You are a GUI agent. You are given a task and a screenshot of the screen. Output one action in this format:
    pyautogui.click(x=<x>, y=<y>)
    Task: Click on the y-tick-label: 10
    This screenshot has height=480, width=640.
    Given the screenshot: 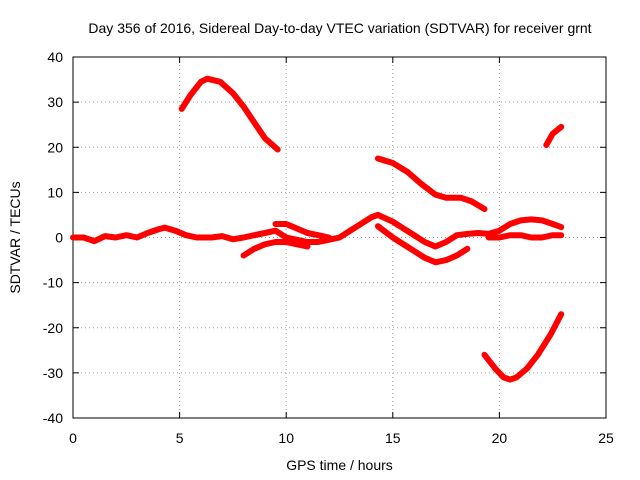 What is the action you would take?
    pyautogui.click(x=55, y=192)
    